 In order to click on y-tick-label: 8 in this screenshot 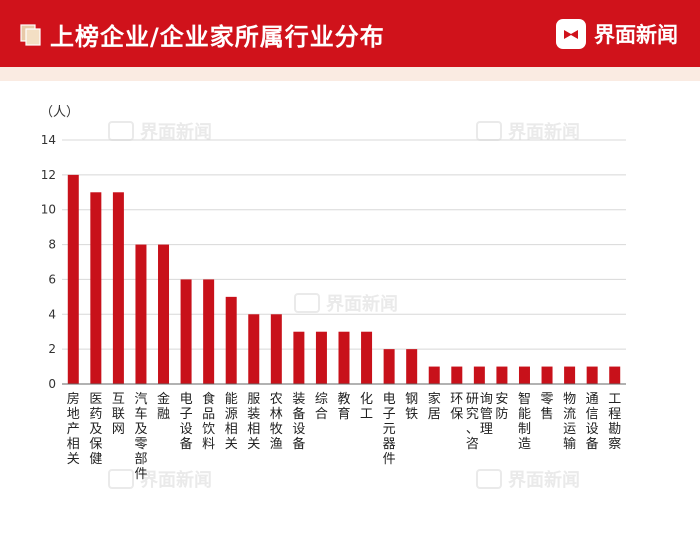, I will do `click(52, 245)`.